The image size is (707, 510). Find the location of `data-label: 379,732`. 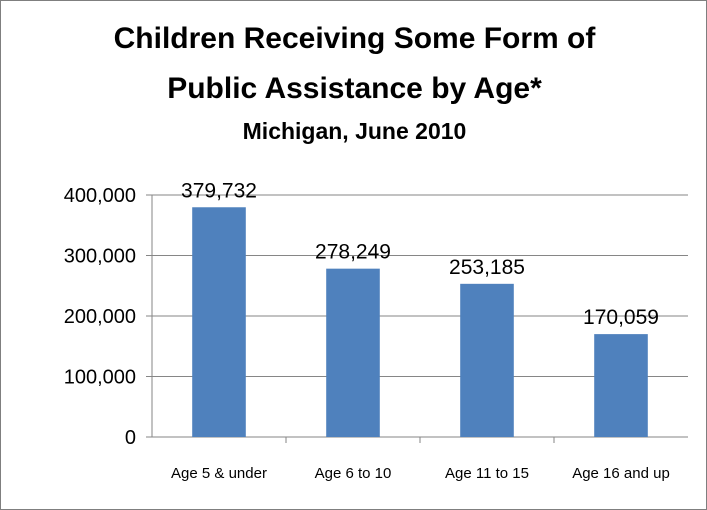

data-label: 379,732 is located at coordinates (219, 190).